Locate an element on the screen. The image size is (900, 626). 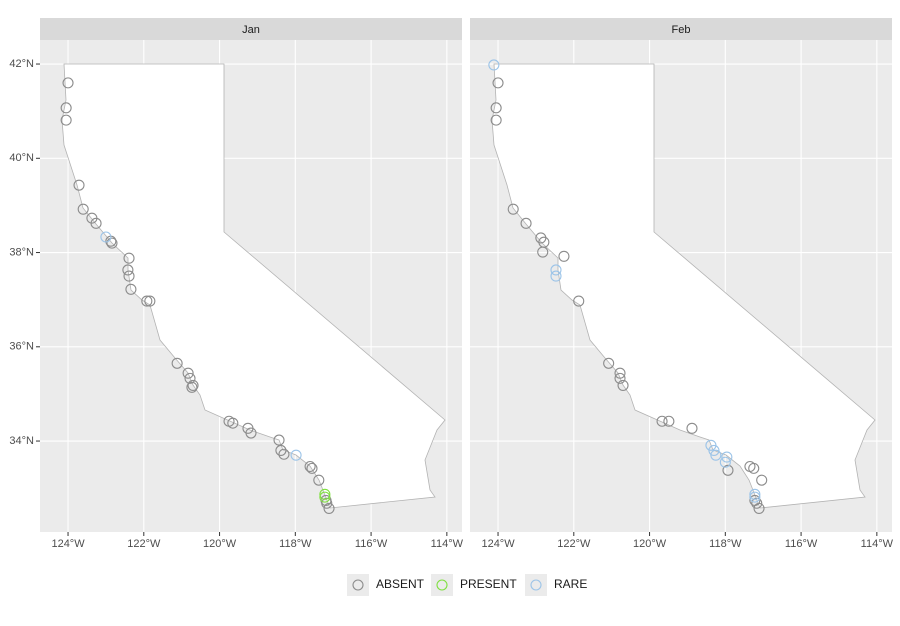
y-tick-label: 40°N is located at coordinates (21, 158).